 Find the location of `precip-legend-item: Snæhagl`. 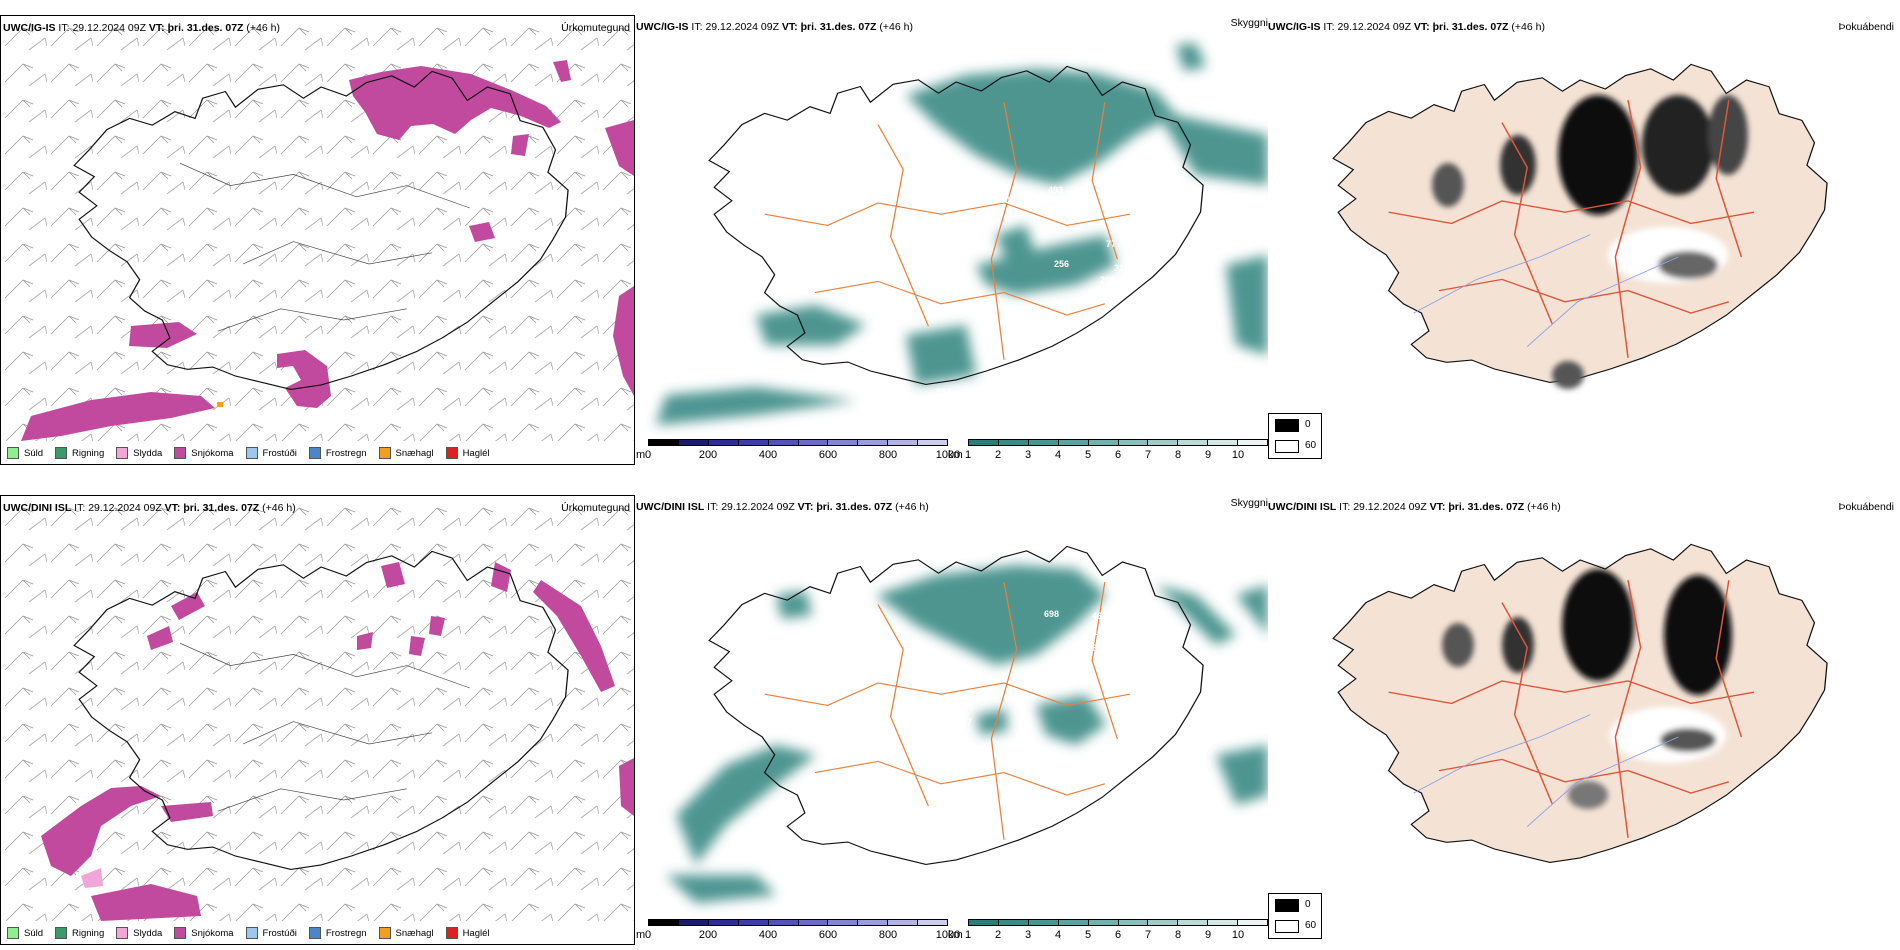

precip-legend-item: Snæhagl is located at coordinates (406, 933).